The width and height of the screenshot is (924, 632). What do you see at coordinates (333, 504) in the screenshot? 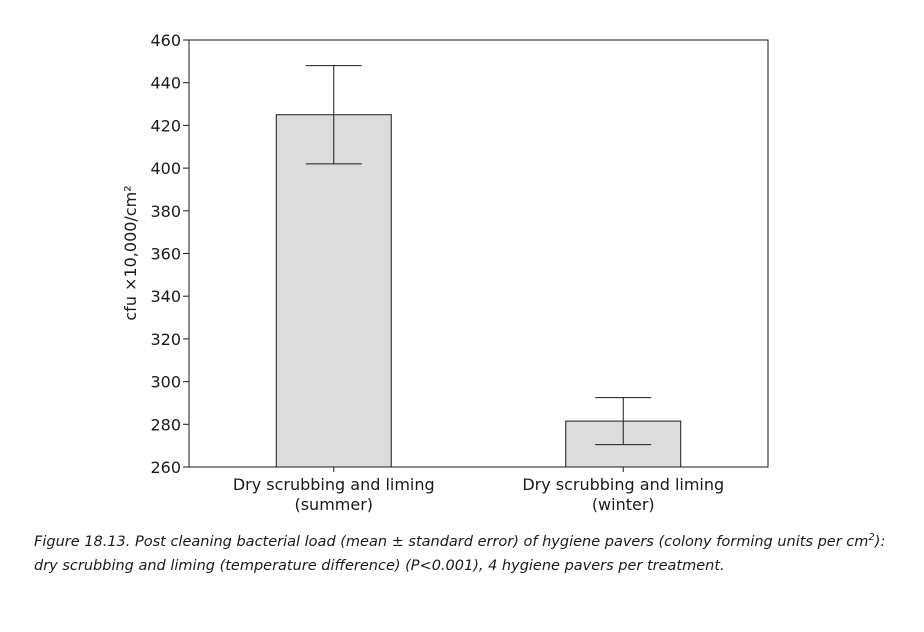
I see `x-category-sublabel-1: (summer)` at bounding box center [333, 504].